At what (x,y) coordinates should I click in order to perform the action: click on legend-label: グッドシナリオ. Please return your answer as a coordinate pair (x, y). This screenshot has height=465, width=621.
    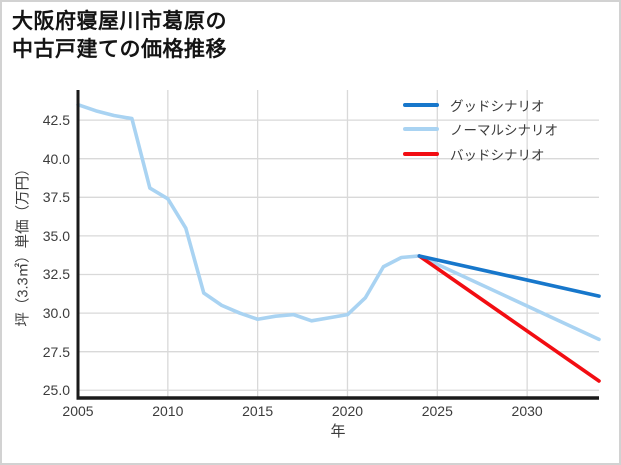
    Looking at the image, I should click on (497, 106).